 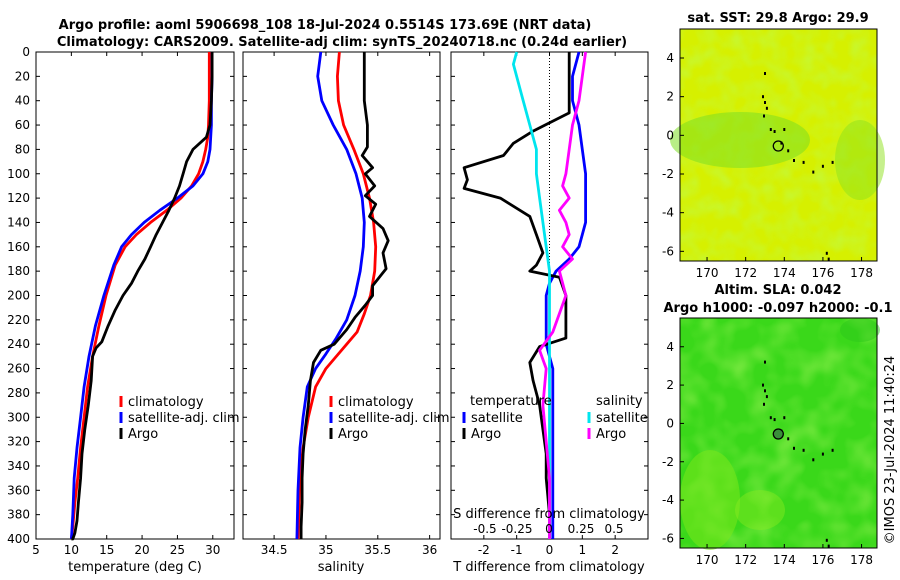 What do you see at coordinates (18, 271) in the screenshot?
I see `depth-tick-label: 180` at bounding box center [18, 271].